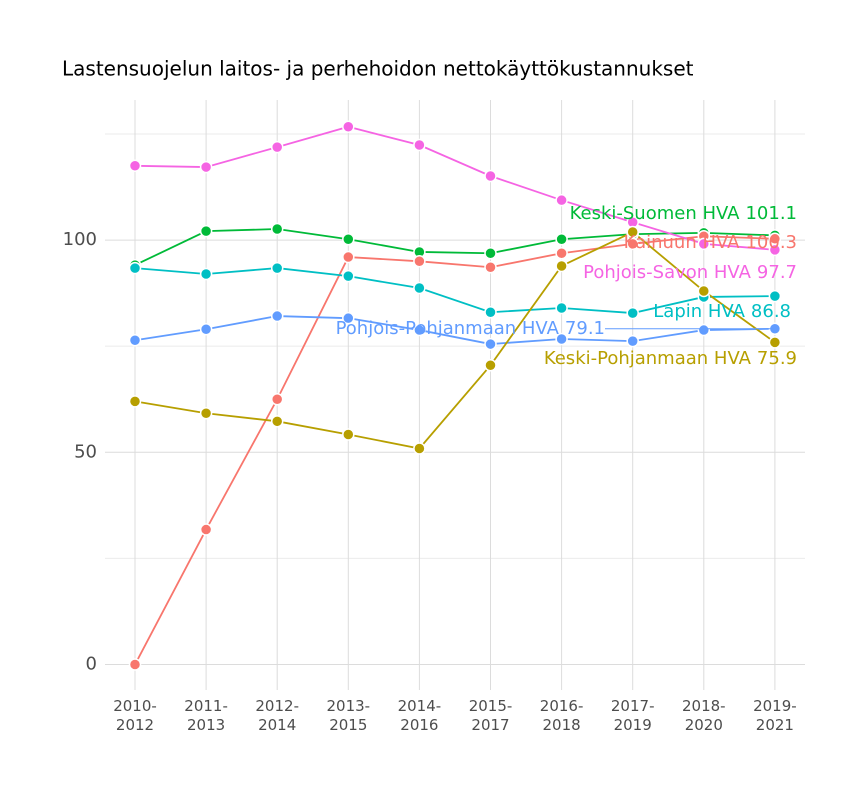  Describe the element at coordinates (448, 328) in the screenshot. I see `end-label-name: Pohjois-Pohjanmaan HVA` at that location.